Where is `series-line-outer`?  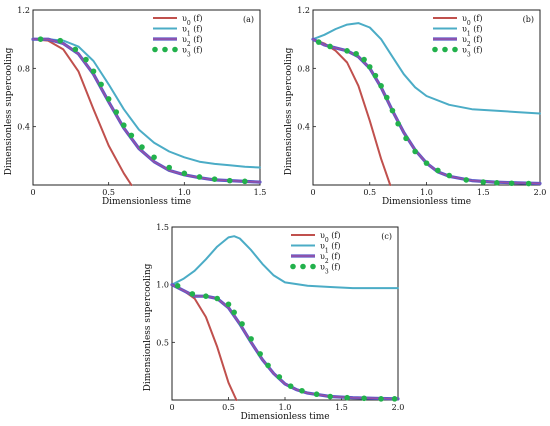 series-line-outer is located at coordinates (285, 342).